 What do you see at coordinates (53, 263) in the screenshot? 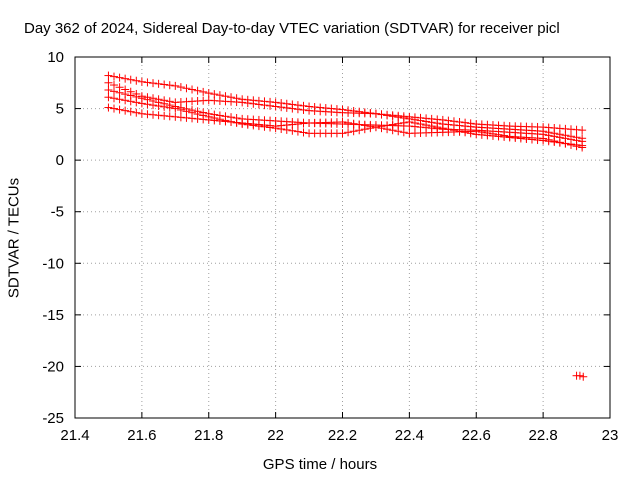
I see `y-tick-label: -10` at bounding box center [53, 263].